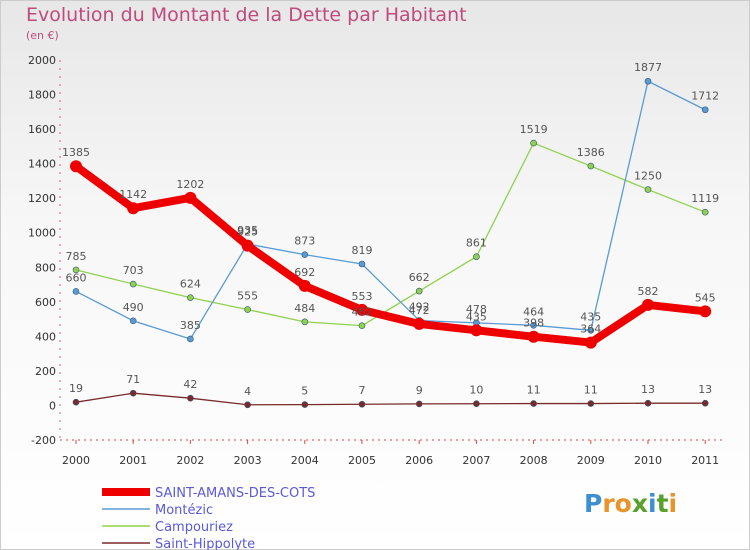  Describe the element at coordinates (593, 503) in the screenshot. I see `logo-letter: P` at that location.